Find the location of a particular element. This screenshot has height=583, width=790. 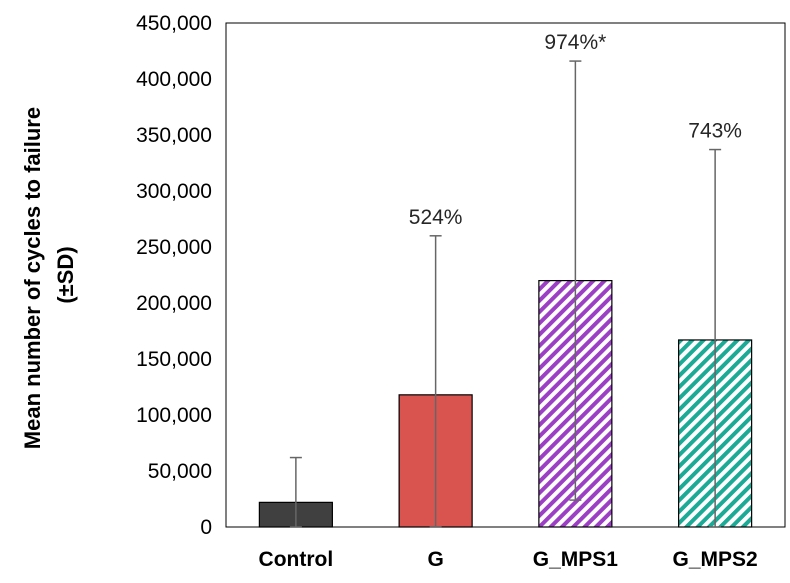

y-tick-label: 200,000 is located at coordinates (174, 303).